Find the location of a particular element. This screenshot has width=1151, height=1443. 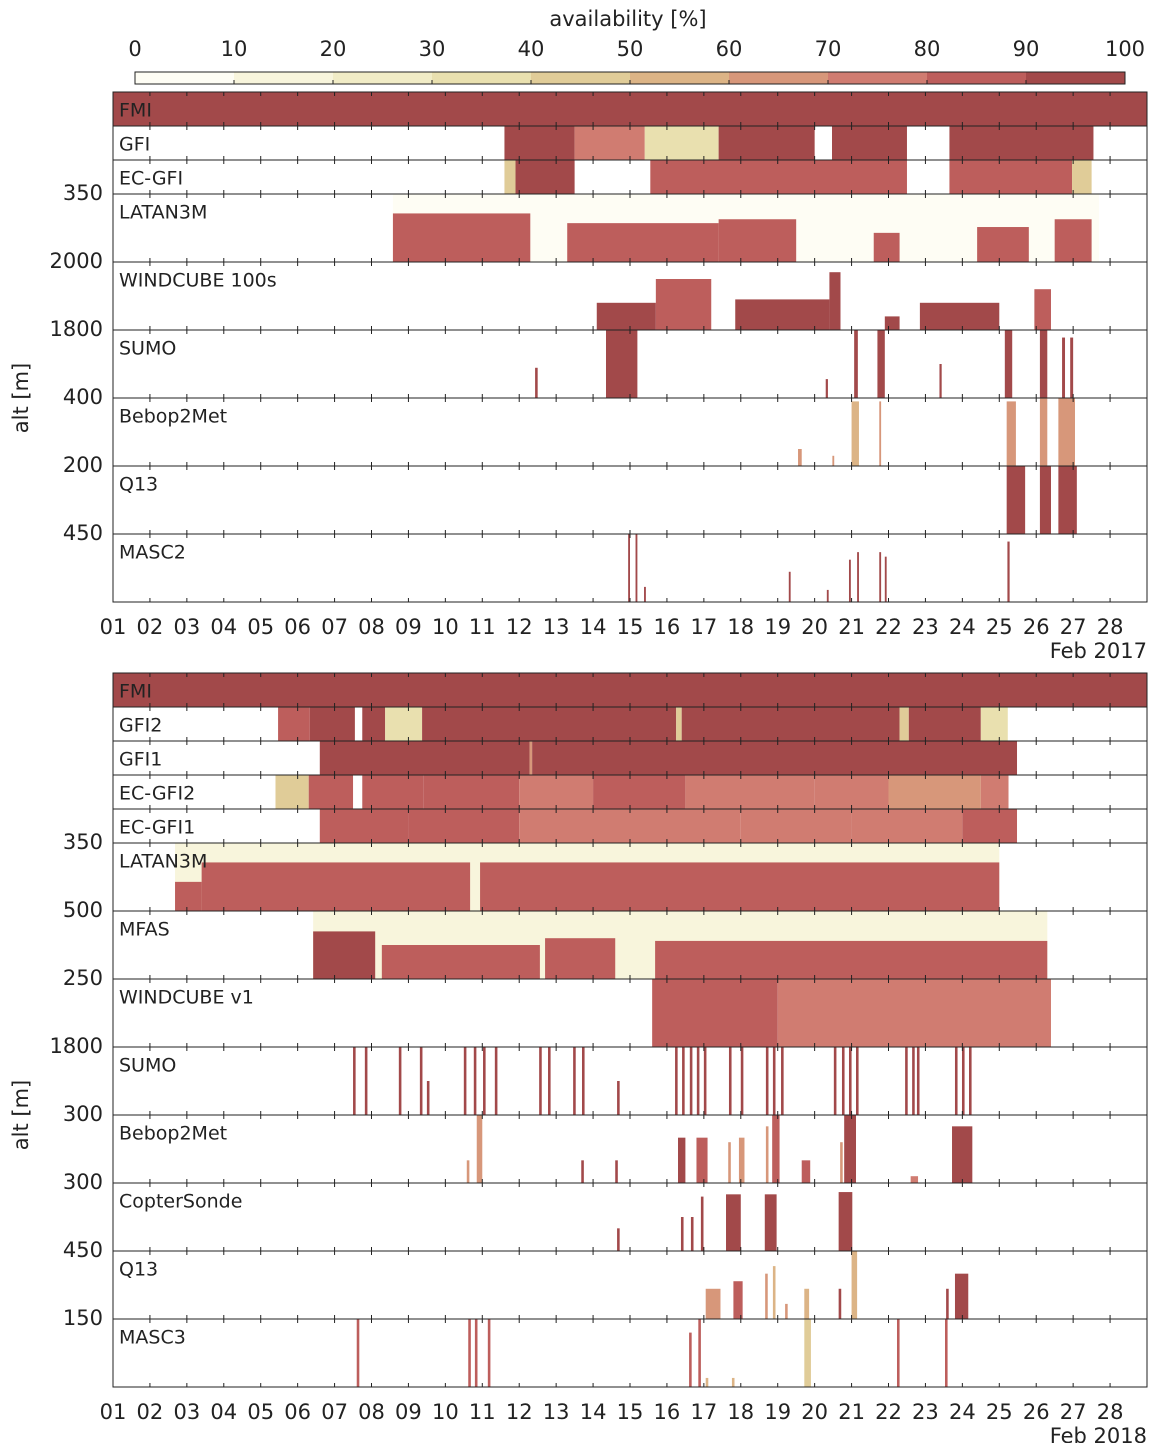

x-tick-label: 22 is located at coordinates (888, 627).